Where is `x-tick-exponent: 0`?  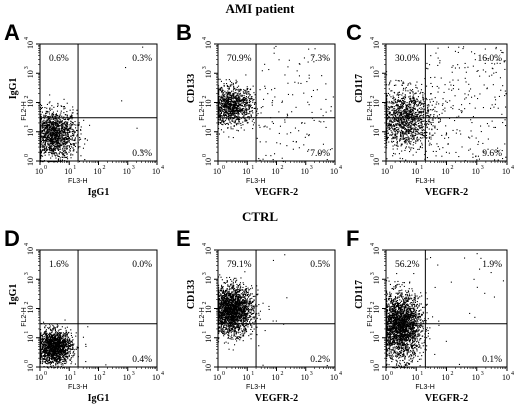 x-tick-exponent: 0 is located at coordinates (391, 168).